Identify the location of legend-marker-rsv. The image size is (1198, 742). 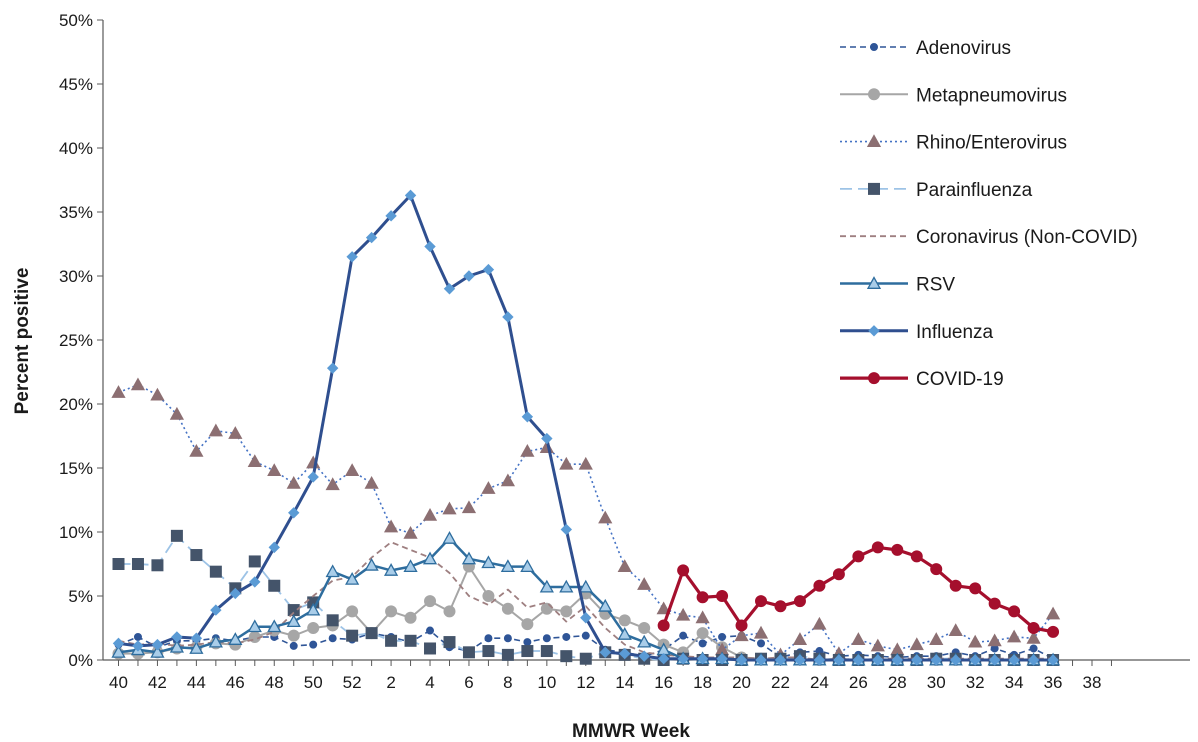
(874, 282).